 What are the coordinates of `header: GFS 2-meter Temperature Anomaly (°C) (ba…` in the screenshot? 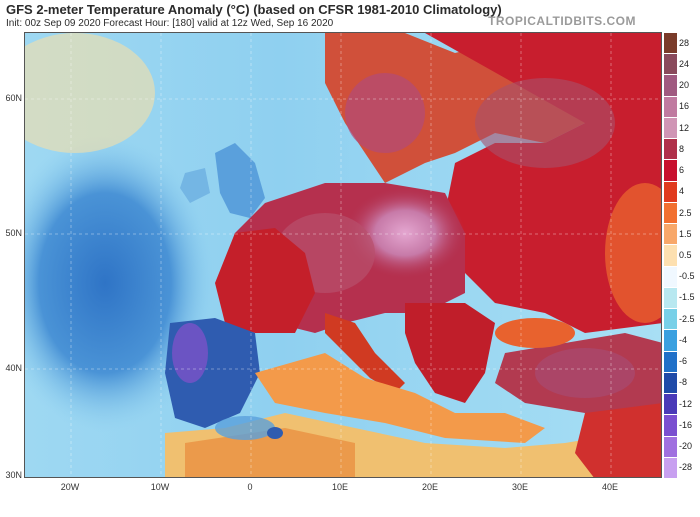 It's located at (350, 16).